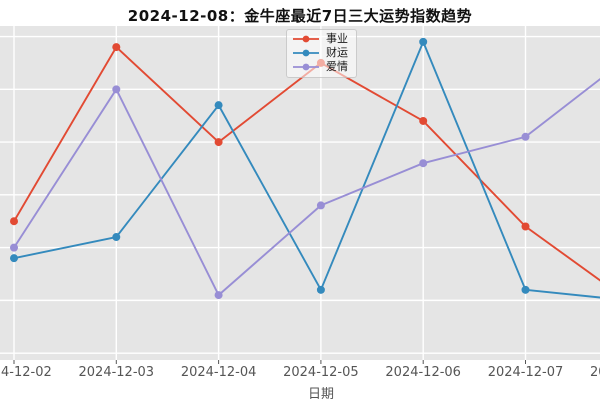 This screenshot has width=600, height=400. What do you see at coordinates (423, 372) in the screenshot?
I see `x-tick-label: 2024-12-06` at bounding box center [423, 372].